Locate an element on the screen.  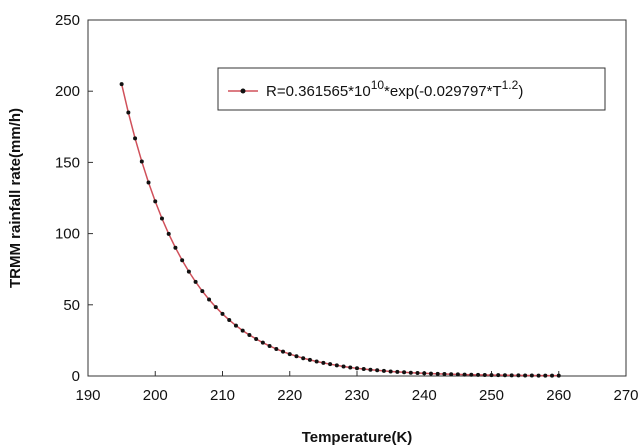
legend-marker is located at coordinates (243, 91).